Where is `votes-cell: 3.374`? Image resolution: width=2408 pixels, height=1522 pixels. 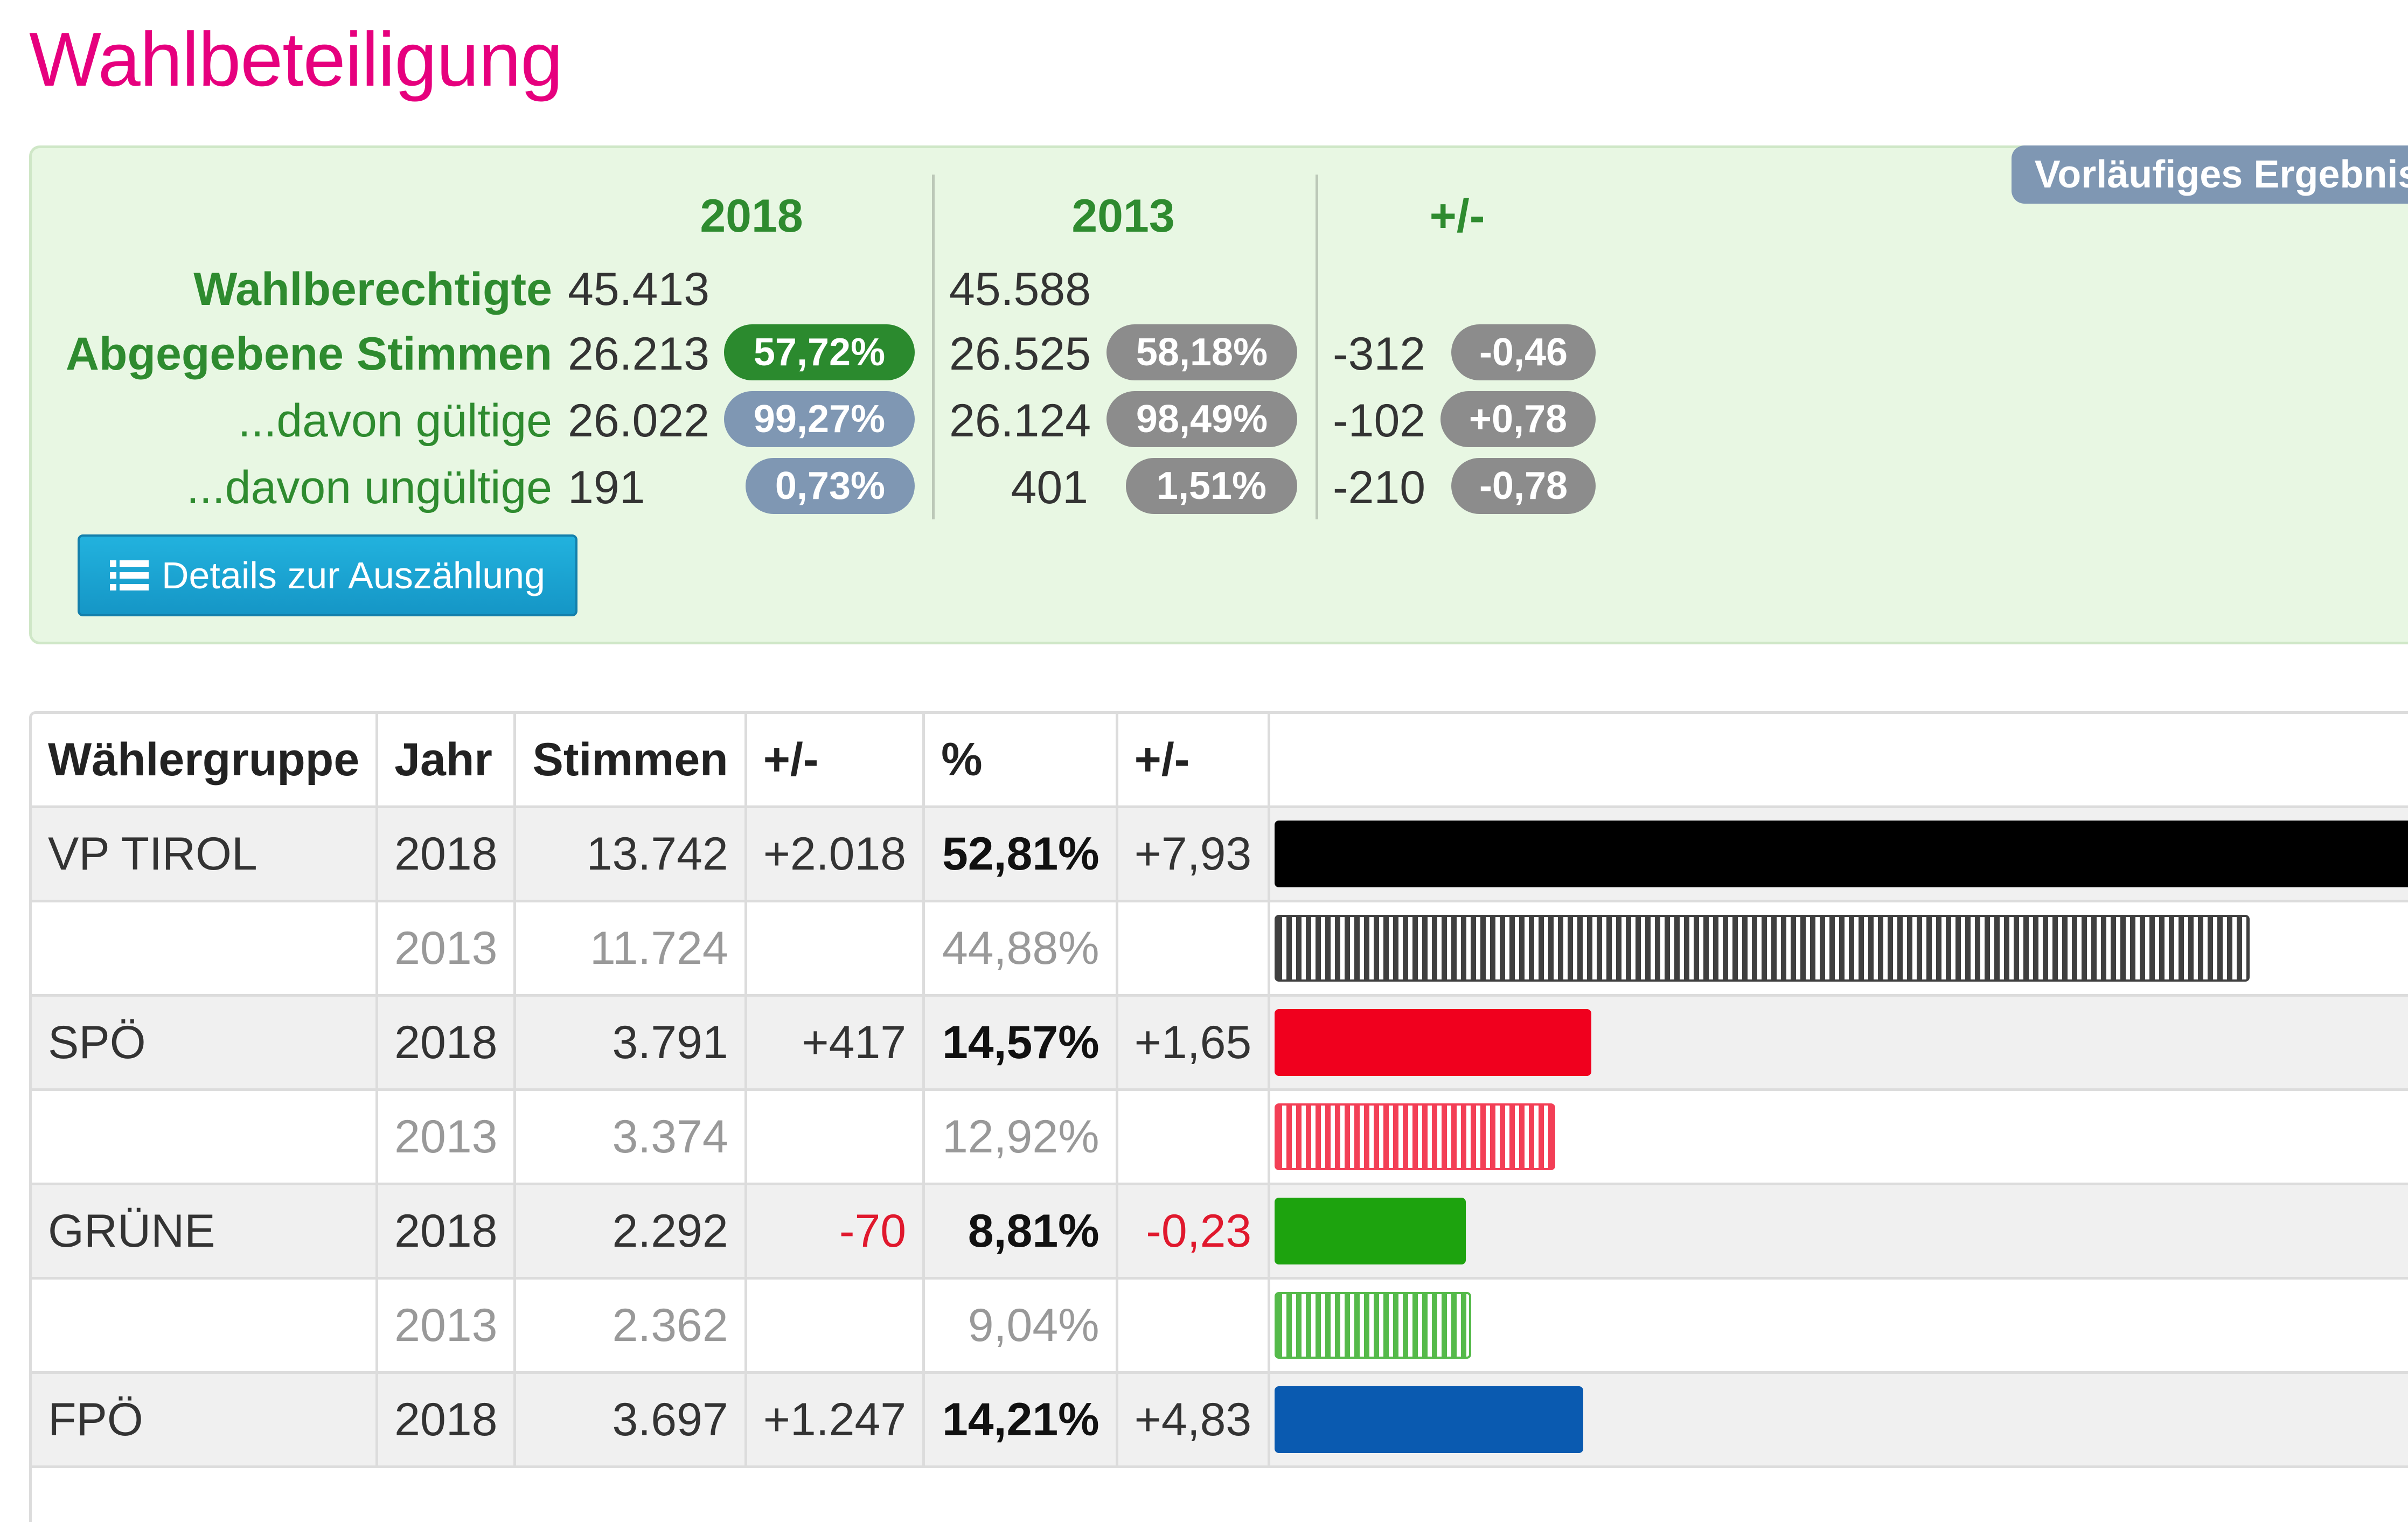 votes-cell: 3.374 is located at coordinates (630, 1137).